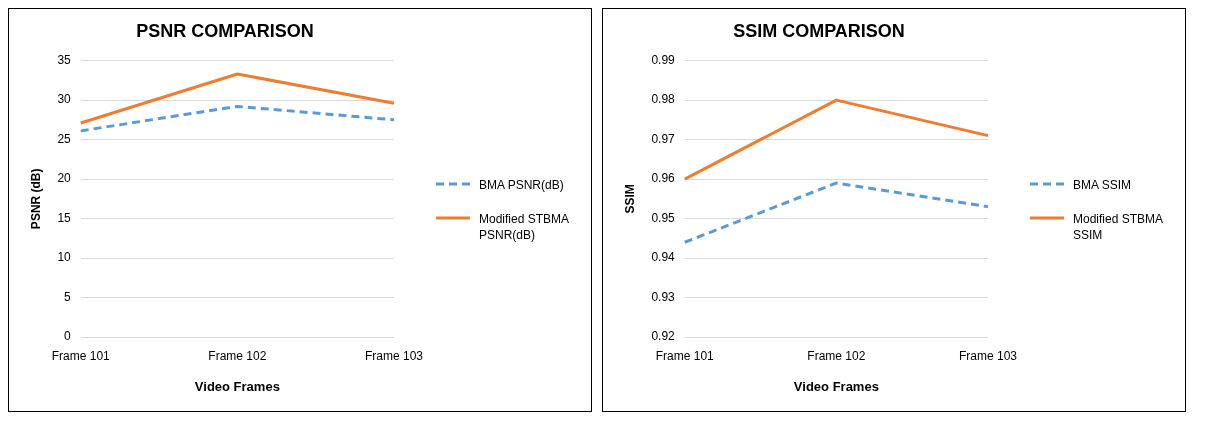 The width and height of the screenshot is (1228, 431). I want to click on y-tick-label: 0.99, so click(663, 59).